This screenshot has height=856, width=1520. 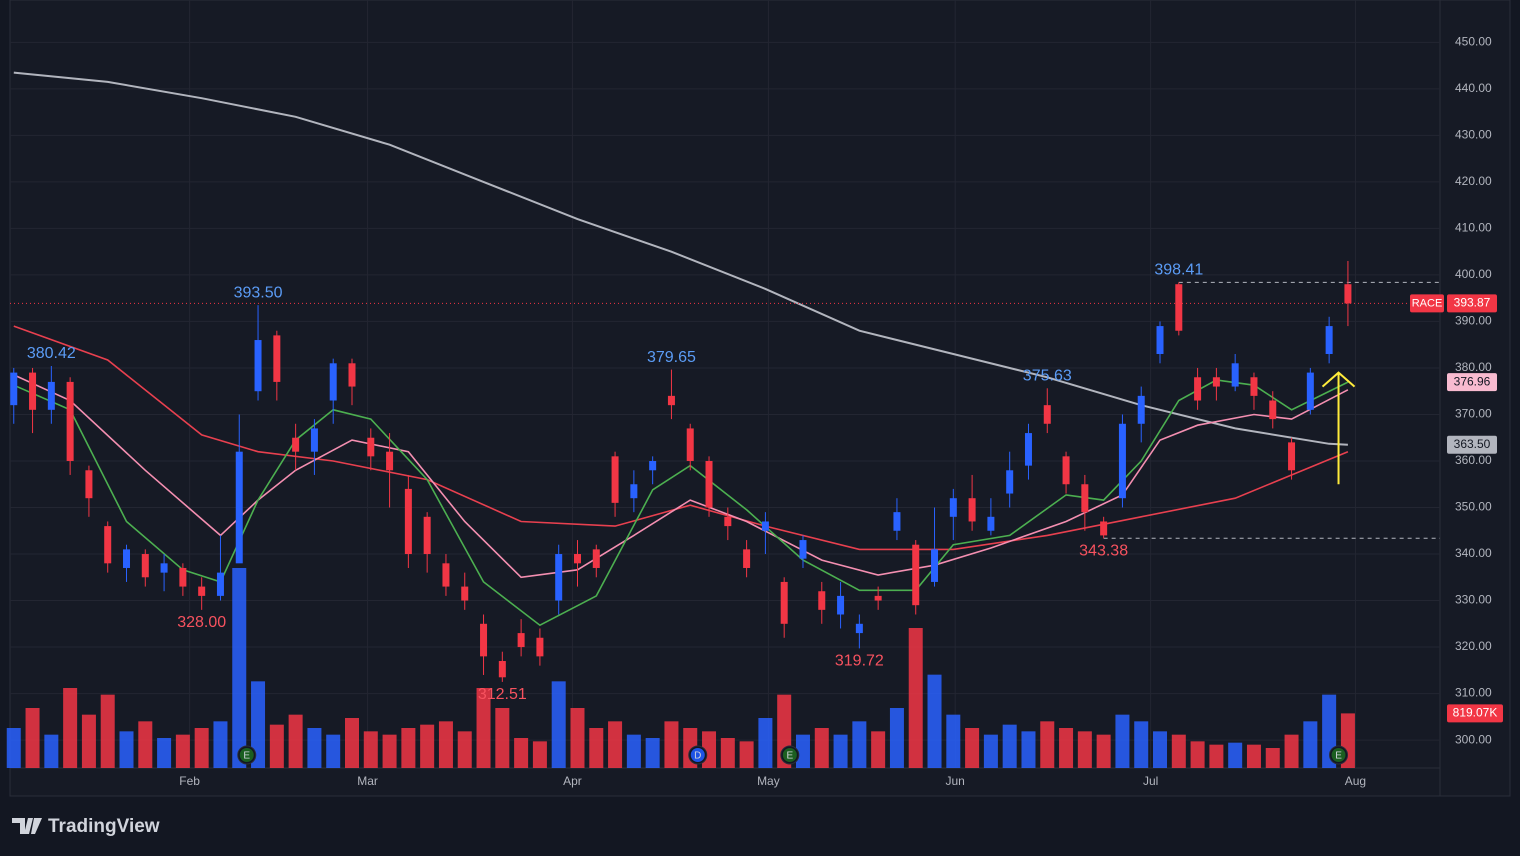 I want to click on y-tick-label: 310.00, so click(x=1473, y=693).